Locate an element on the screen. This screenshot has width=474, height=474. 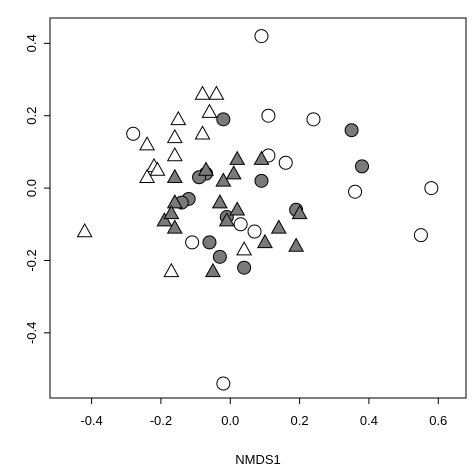
x-tick-label: 0.2 is located at coordinates (300, 420).